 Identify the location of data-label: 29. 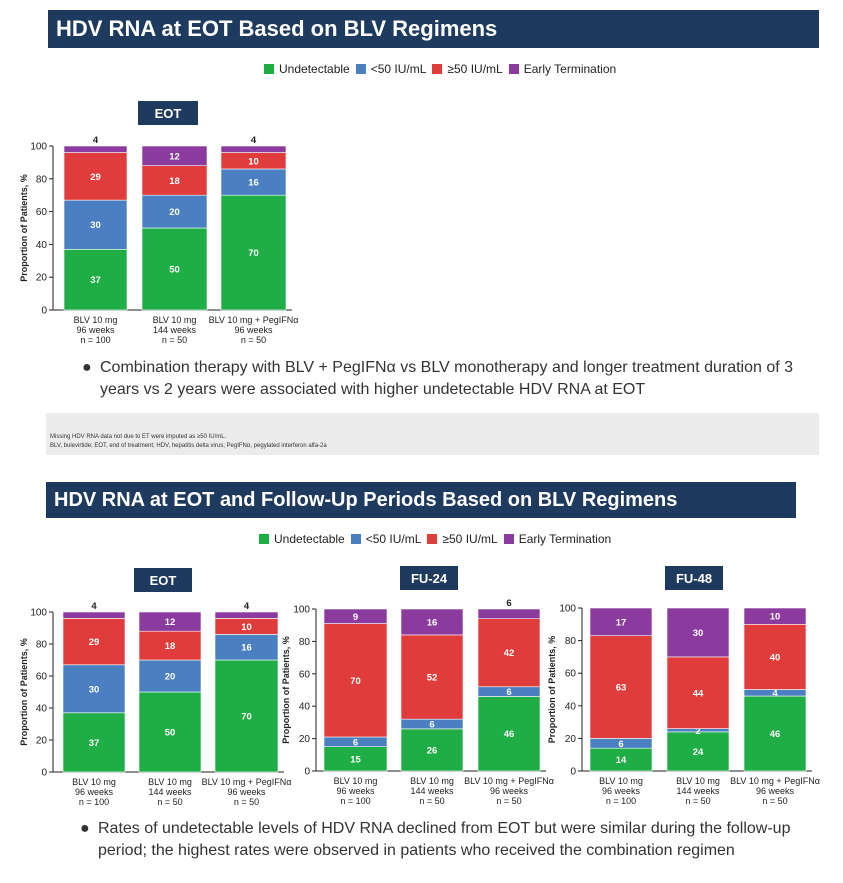
(94, 642).